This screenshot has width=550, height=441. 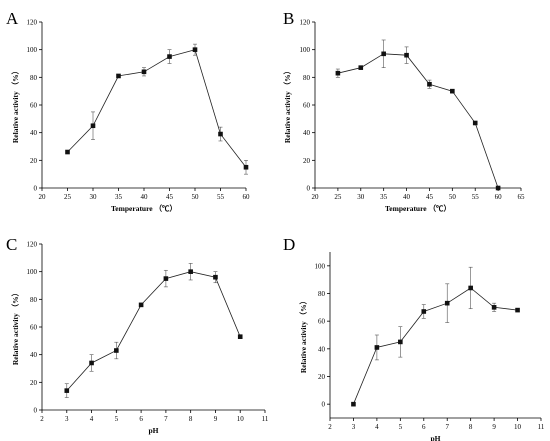 I want to click on x-tick-label-d-0: 2, so click(x=330, y=427).